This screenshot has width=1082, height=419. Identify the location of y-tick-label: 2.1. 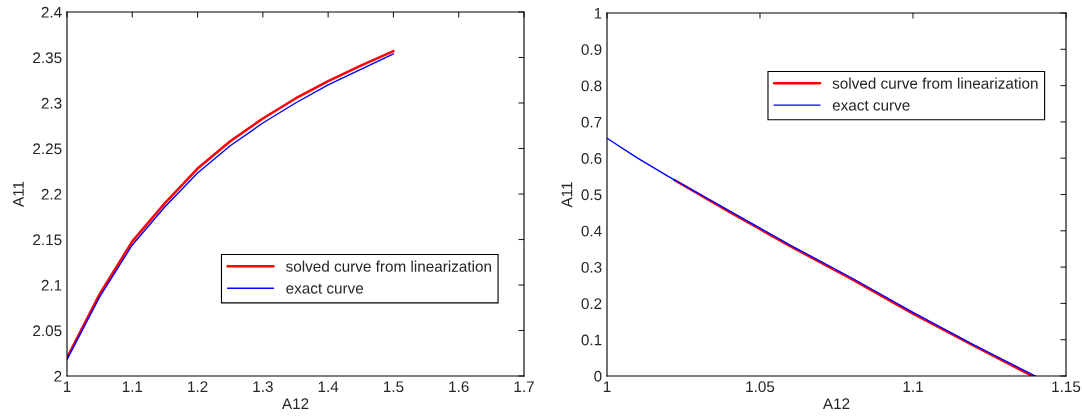
(51, 285).